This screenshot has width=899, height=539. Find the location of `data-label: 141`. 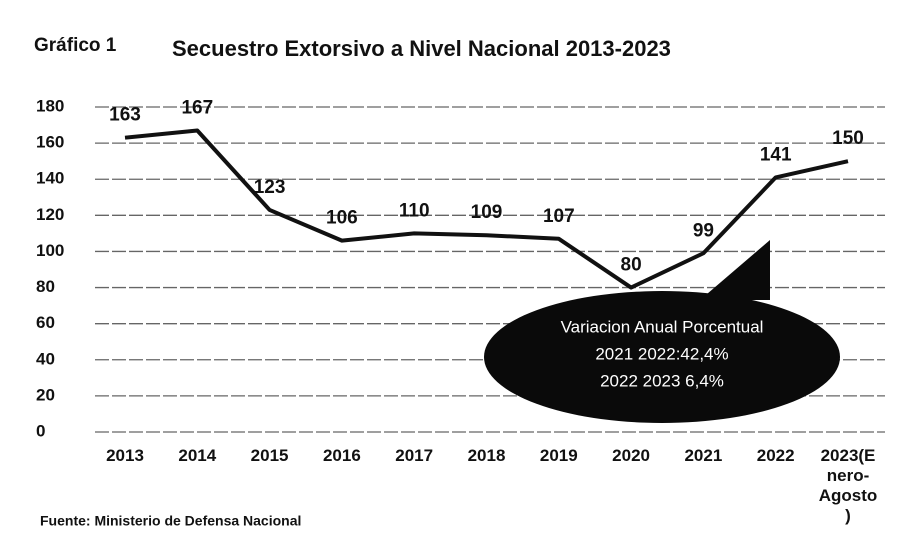

data-label: 141 is located at coordinates (776, 154).